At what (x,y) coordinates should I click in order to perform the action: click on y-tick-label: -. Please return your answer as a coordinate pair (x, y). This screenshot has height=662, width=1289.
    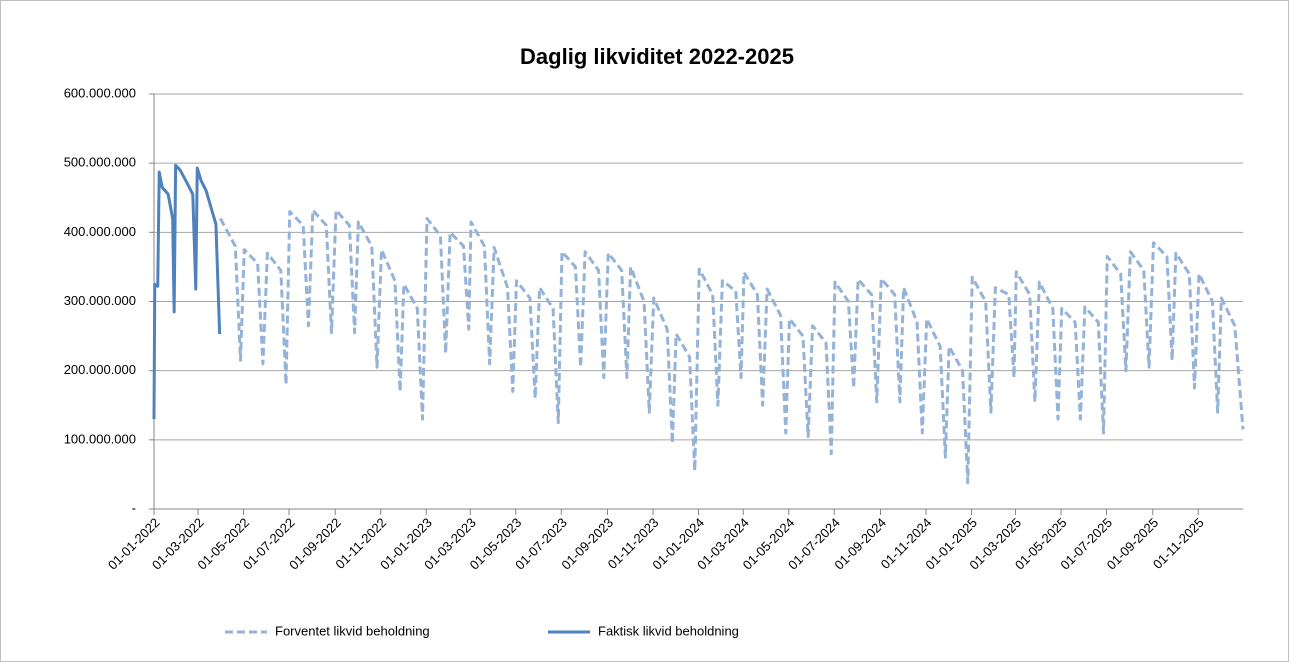
    Looking at the image, I should click on (134, 507).